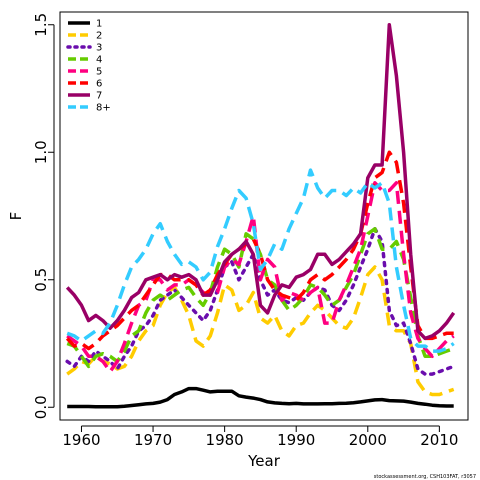  What do you see at coordinates (99, 96) in the screenshot?
I see `legend-label: 7` at bounding box center [99, 96].